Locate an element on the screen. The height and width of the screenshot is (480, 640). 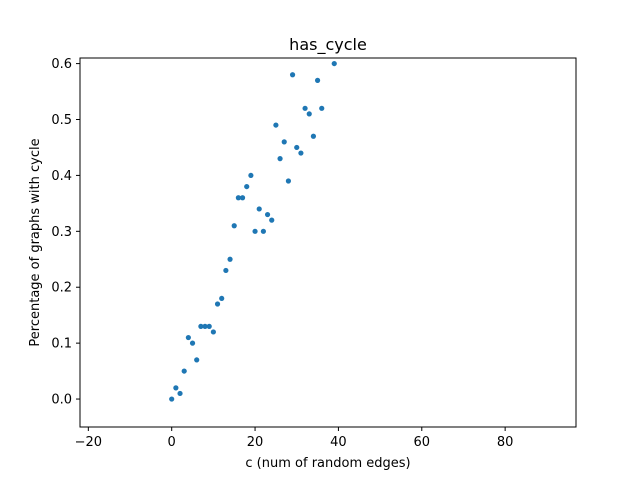
y-axis: 0.0 0.1 0.2 0.3 0.4 0.5 0.6 is located at coordinates (65, 232).